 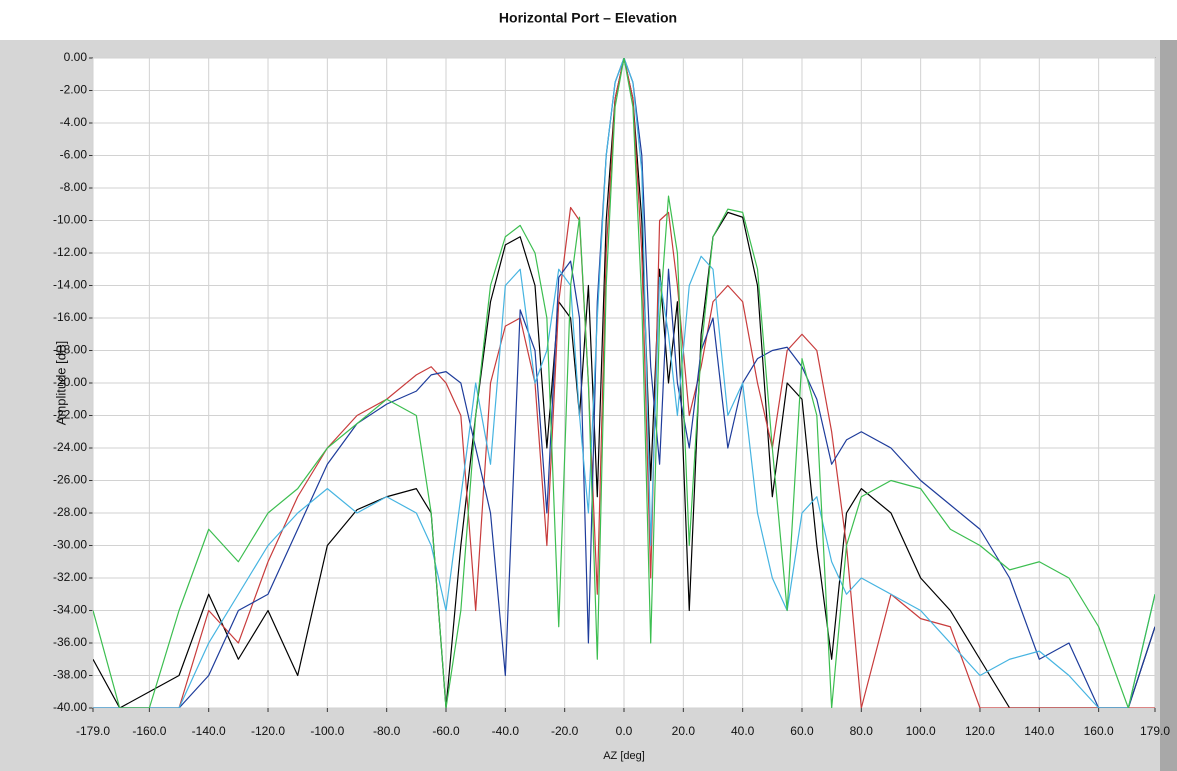 I want to click on x-tick-label: 80.0, so click(x=862, y=731).